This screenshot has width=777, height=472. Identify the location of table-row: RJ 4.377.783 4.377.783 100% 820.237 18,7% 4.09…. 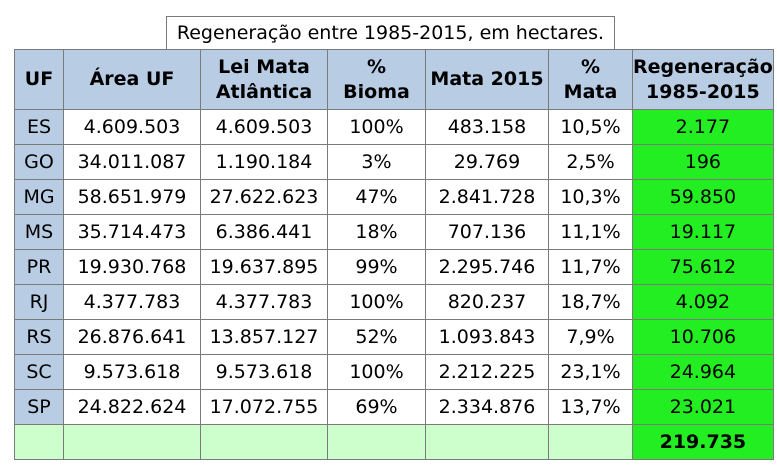
(394, 302).